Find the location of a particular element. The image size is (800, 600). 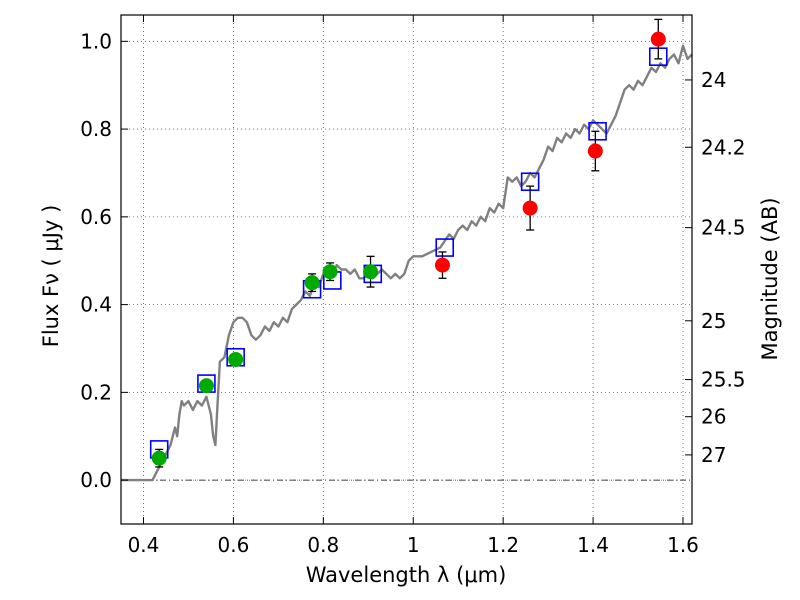

x-tick-label-6: 1.6 is located at coordinates (683, 545).